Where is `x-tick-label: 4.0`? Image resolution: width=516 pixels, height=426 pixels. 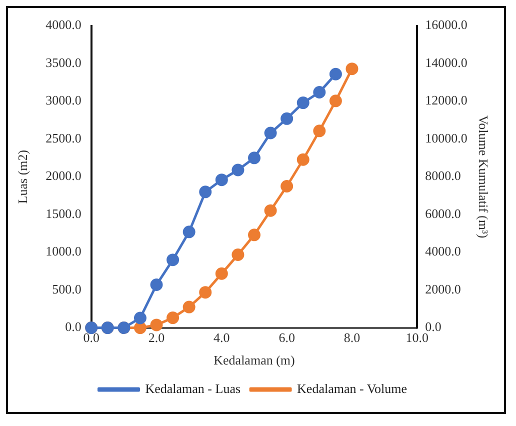
x-tick-label: 4.0 is located at coordinates (222, 338).